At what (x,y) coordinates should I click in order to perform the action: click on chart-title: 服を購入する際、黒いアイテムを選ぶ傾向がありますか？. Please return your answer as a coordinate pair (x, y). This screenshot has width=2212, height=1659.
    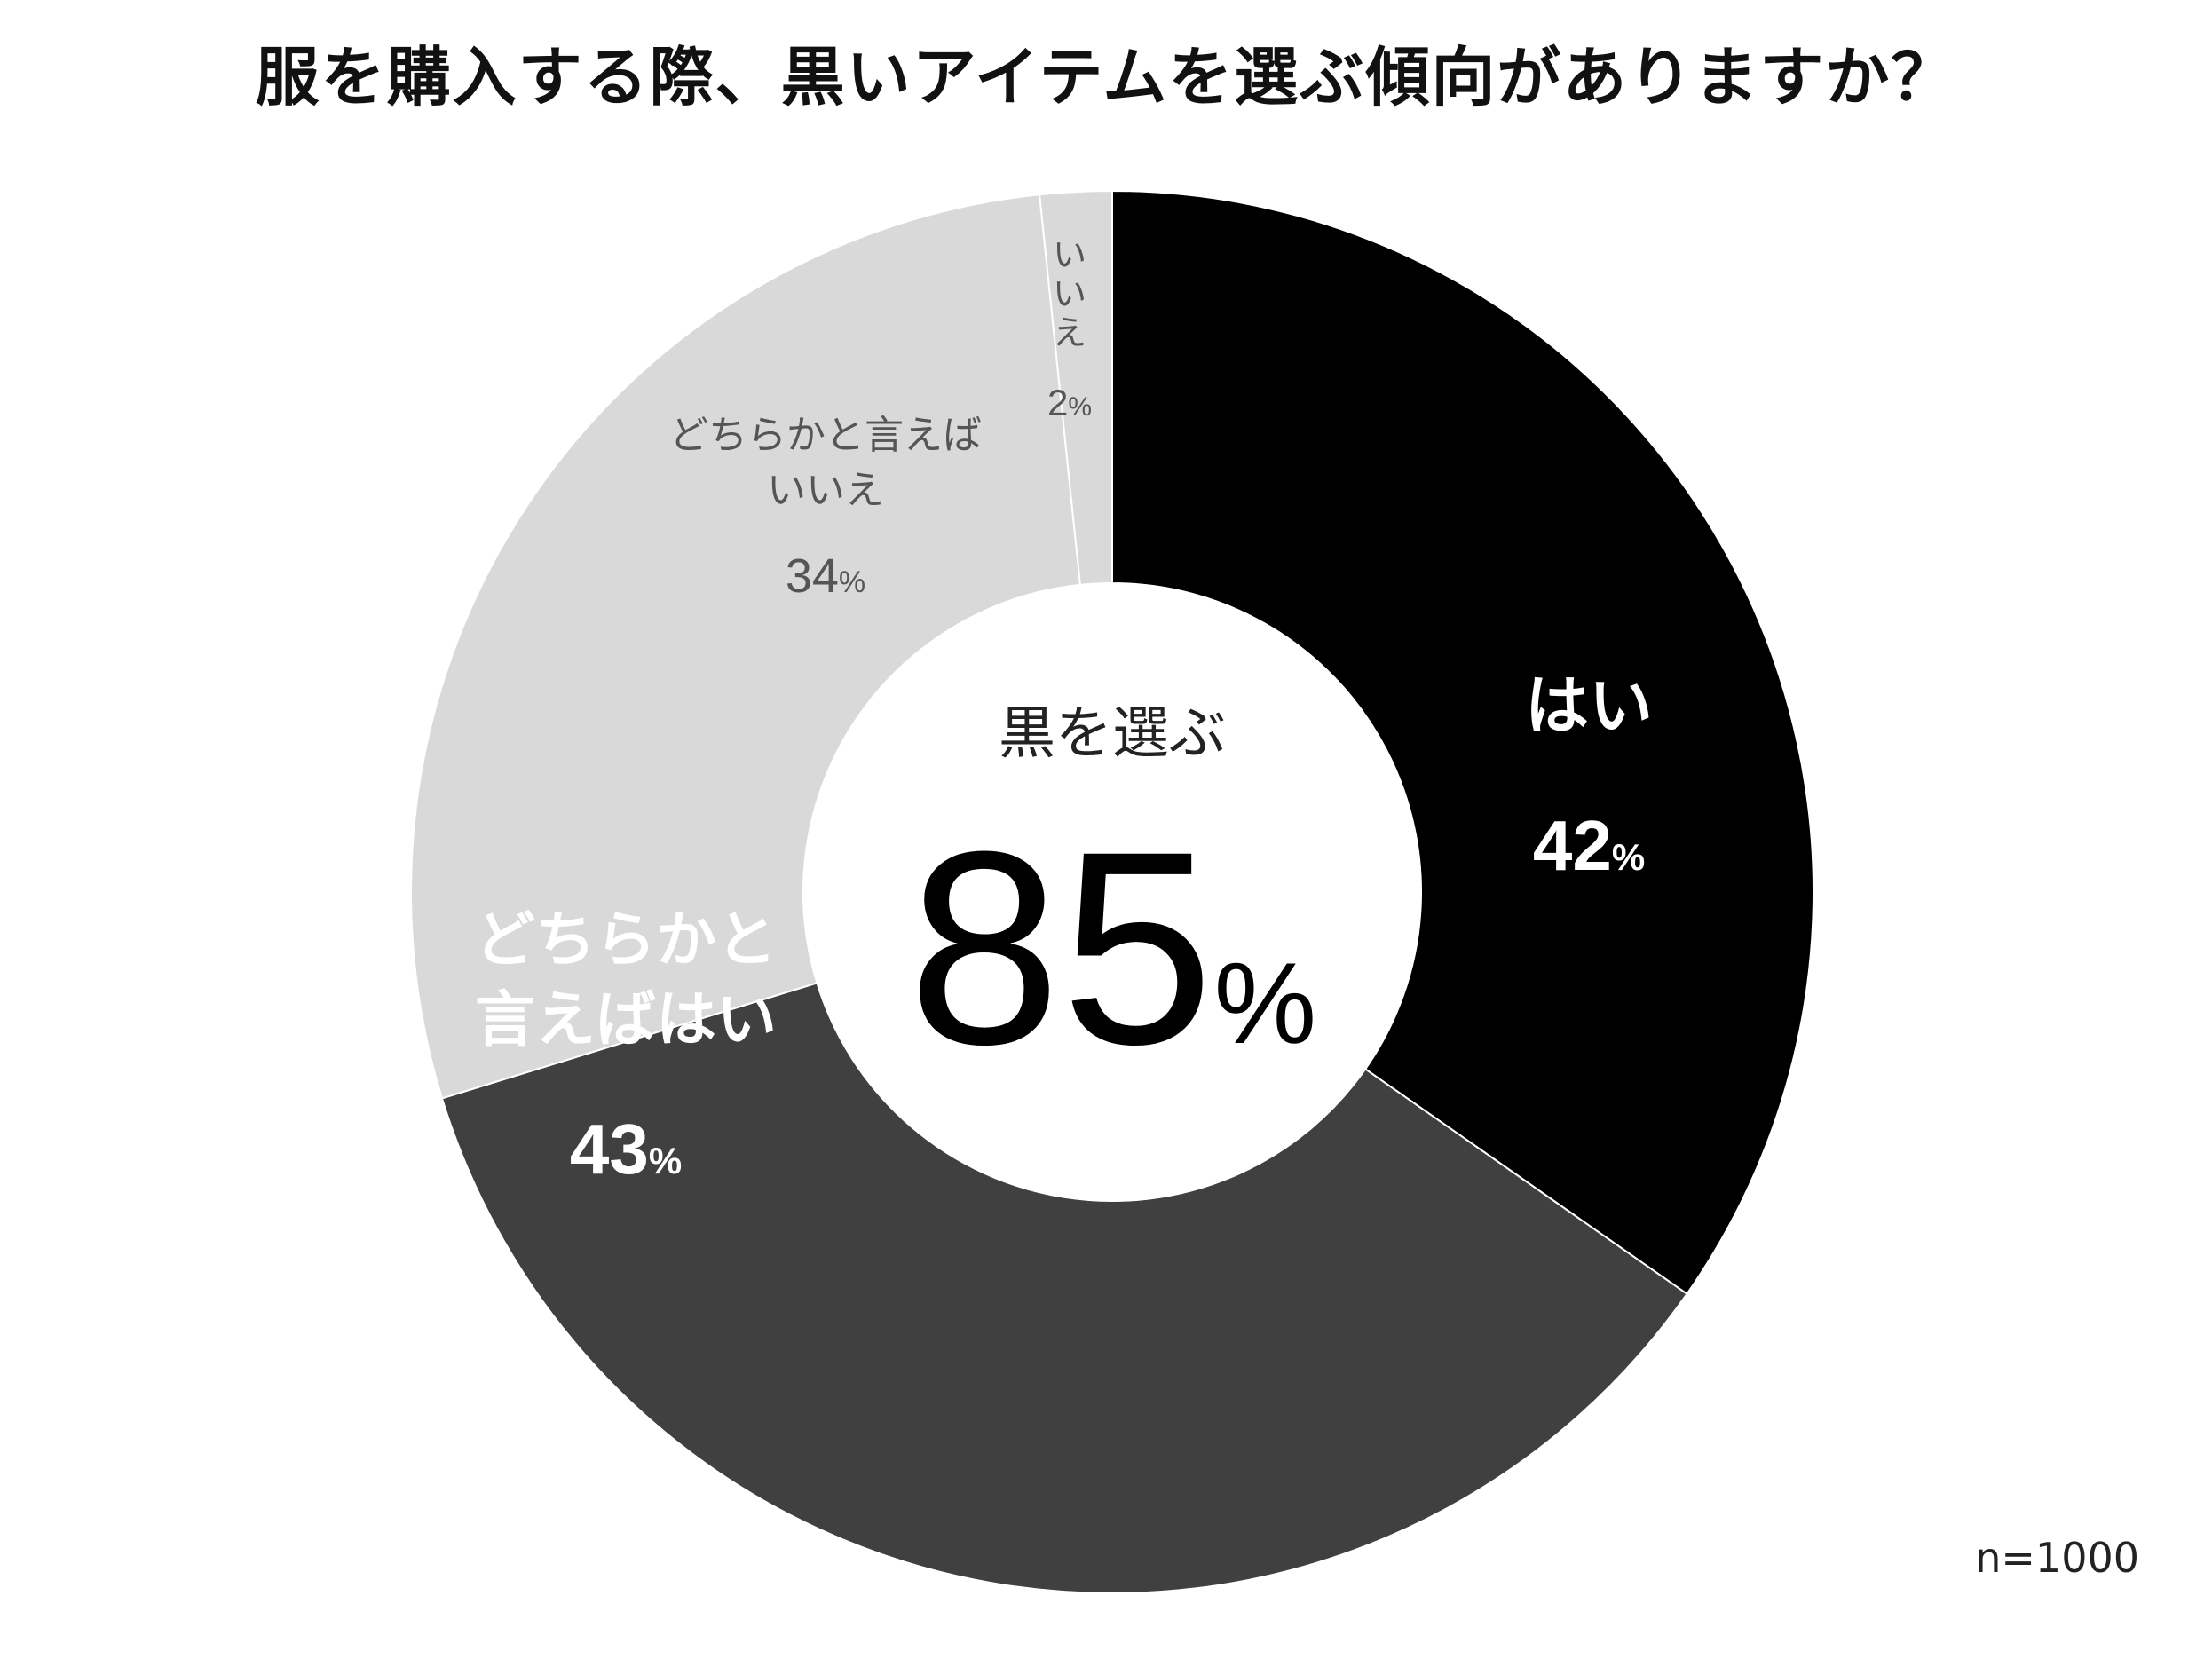
    Looking at the image, I should click on (1106, 77).